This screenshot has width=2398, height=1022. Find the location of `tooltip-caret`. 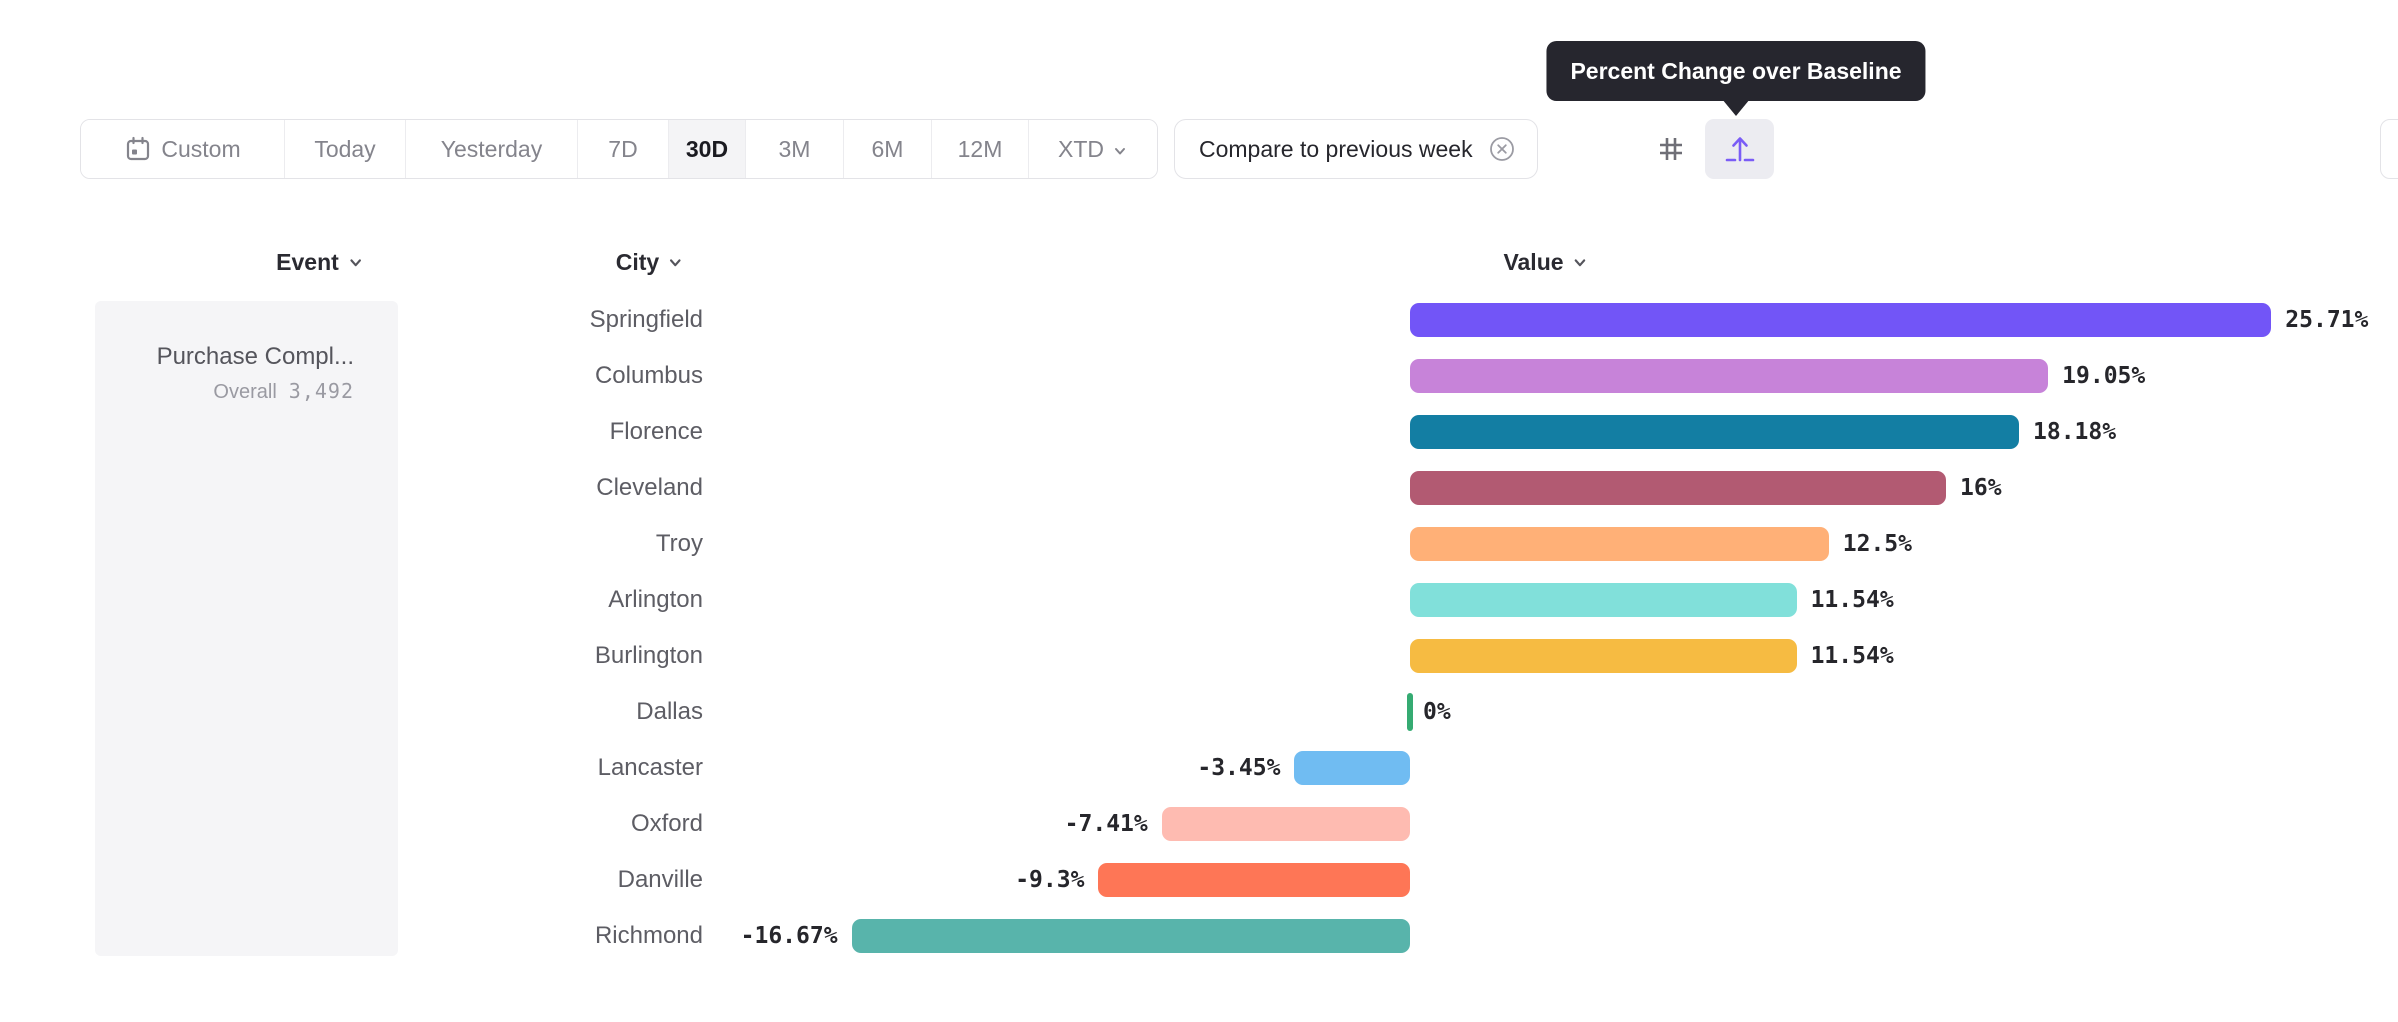

tooltip-caret is located at coordinates (1736, 107).